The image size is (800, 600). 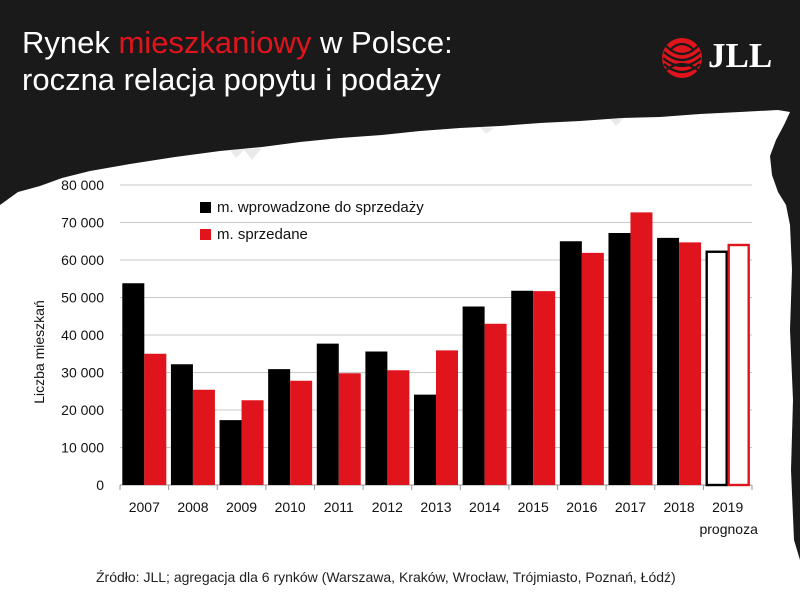 What do you see at coordinates (70, 42) in the screenshot?
I see `title-part-1: Rynek` at bounding box center [70, 42].